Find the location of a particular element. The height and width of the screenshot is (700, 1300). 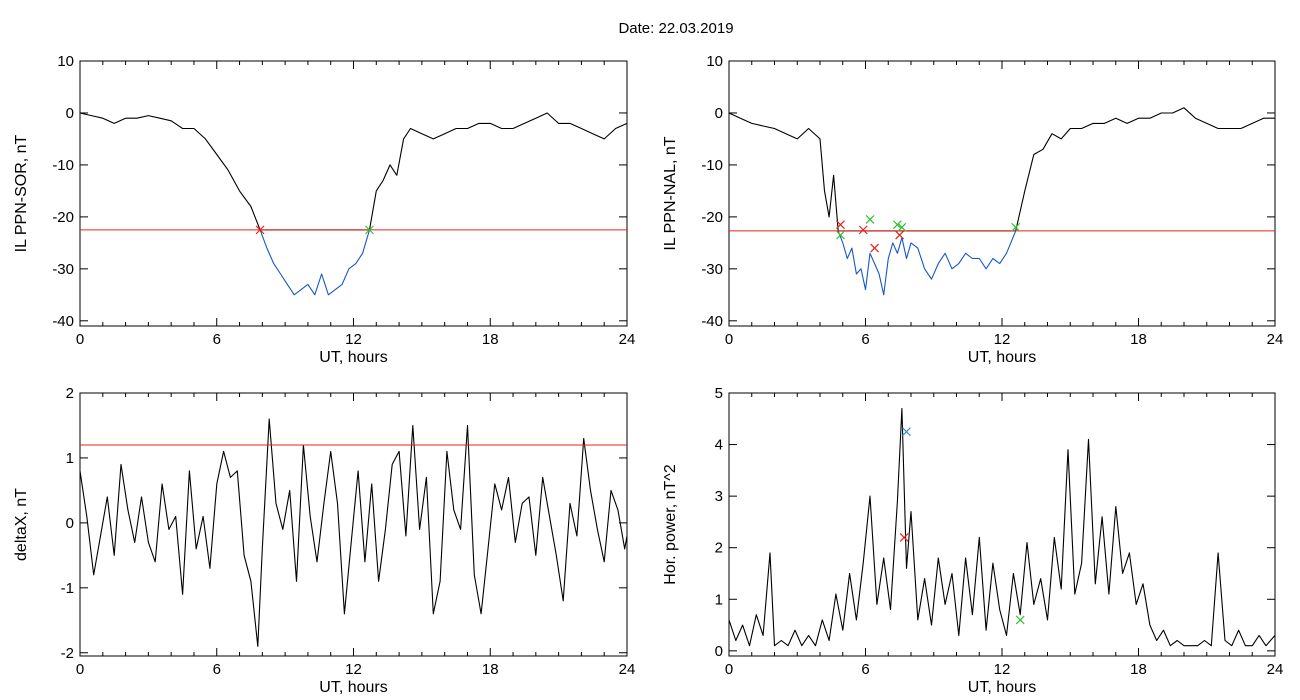

y-tick-label: -1 is located at coordinates (67, 588).